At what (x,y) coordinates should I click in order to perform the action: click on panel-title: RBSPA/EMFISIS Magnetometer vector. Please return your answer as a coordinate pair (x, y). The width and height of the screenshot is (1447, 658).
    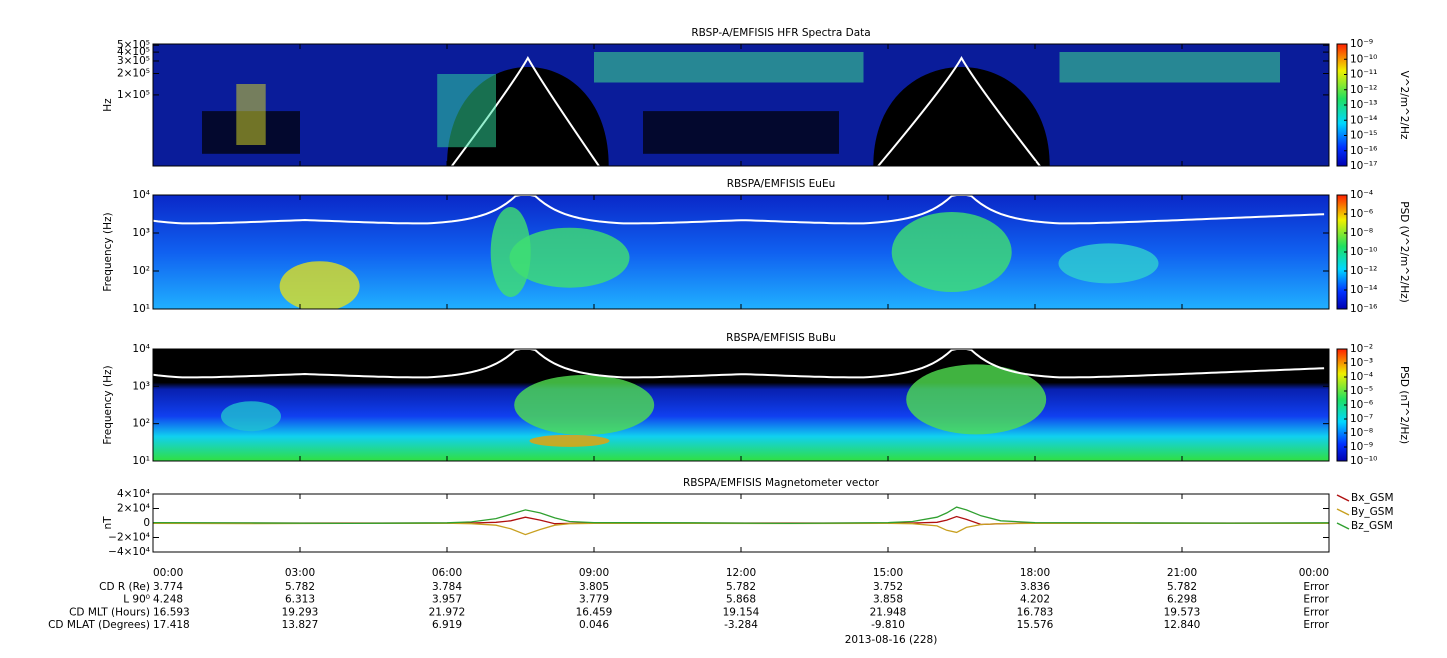
    Looking at the image, I should click on (781, 483).